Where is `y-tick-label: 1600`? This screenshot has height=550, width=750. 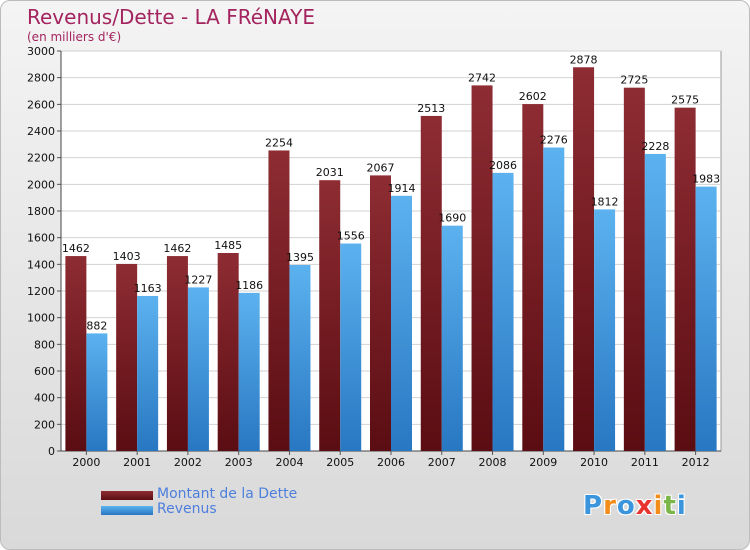 y-tick-label: 1600 is located at coordinates (41, 238).